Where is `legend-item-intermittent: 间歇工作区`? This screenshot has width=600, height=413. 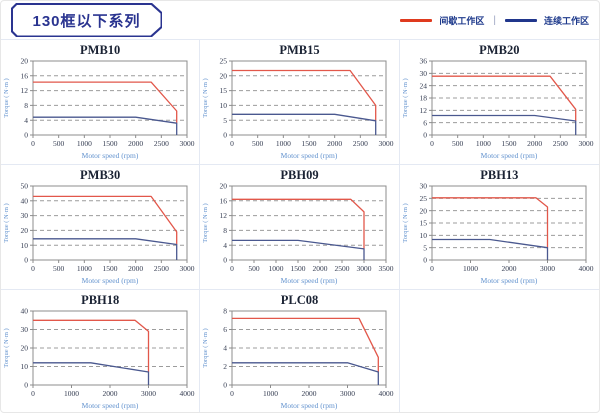 legend-item-intermittent: 间歇工作区 is located at coordinates (442, 20).